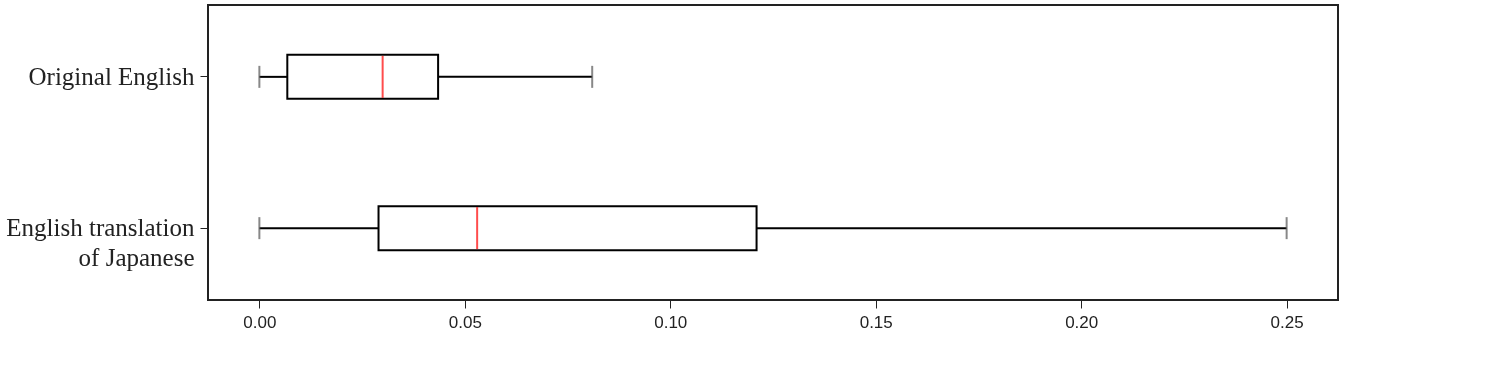 The width and height of the screenshot is (1489, 384). What do you see at coordinates (465, 322) in the screenshot?
I see `x-tick-label: 0.05` at bounding box center [465, 322].